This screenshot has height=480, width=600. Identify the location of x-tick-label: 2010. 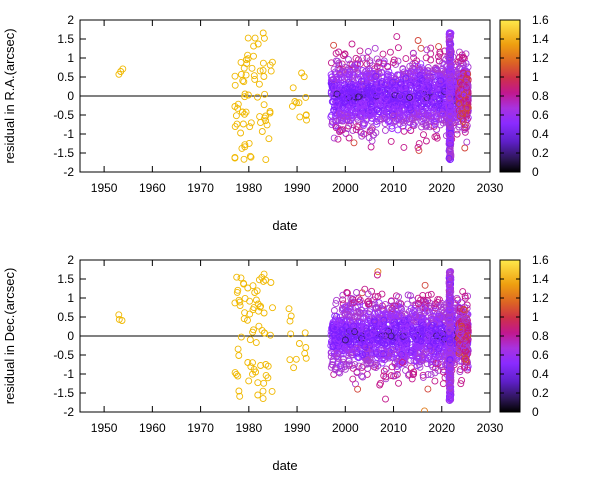
(393, 428).